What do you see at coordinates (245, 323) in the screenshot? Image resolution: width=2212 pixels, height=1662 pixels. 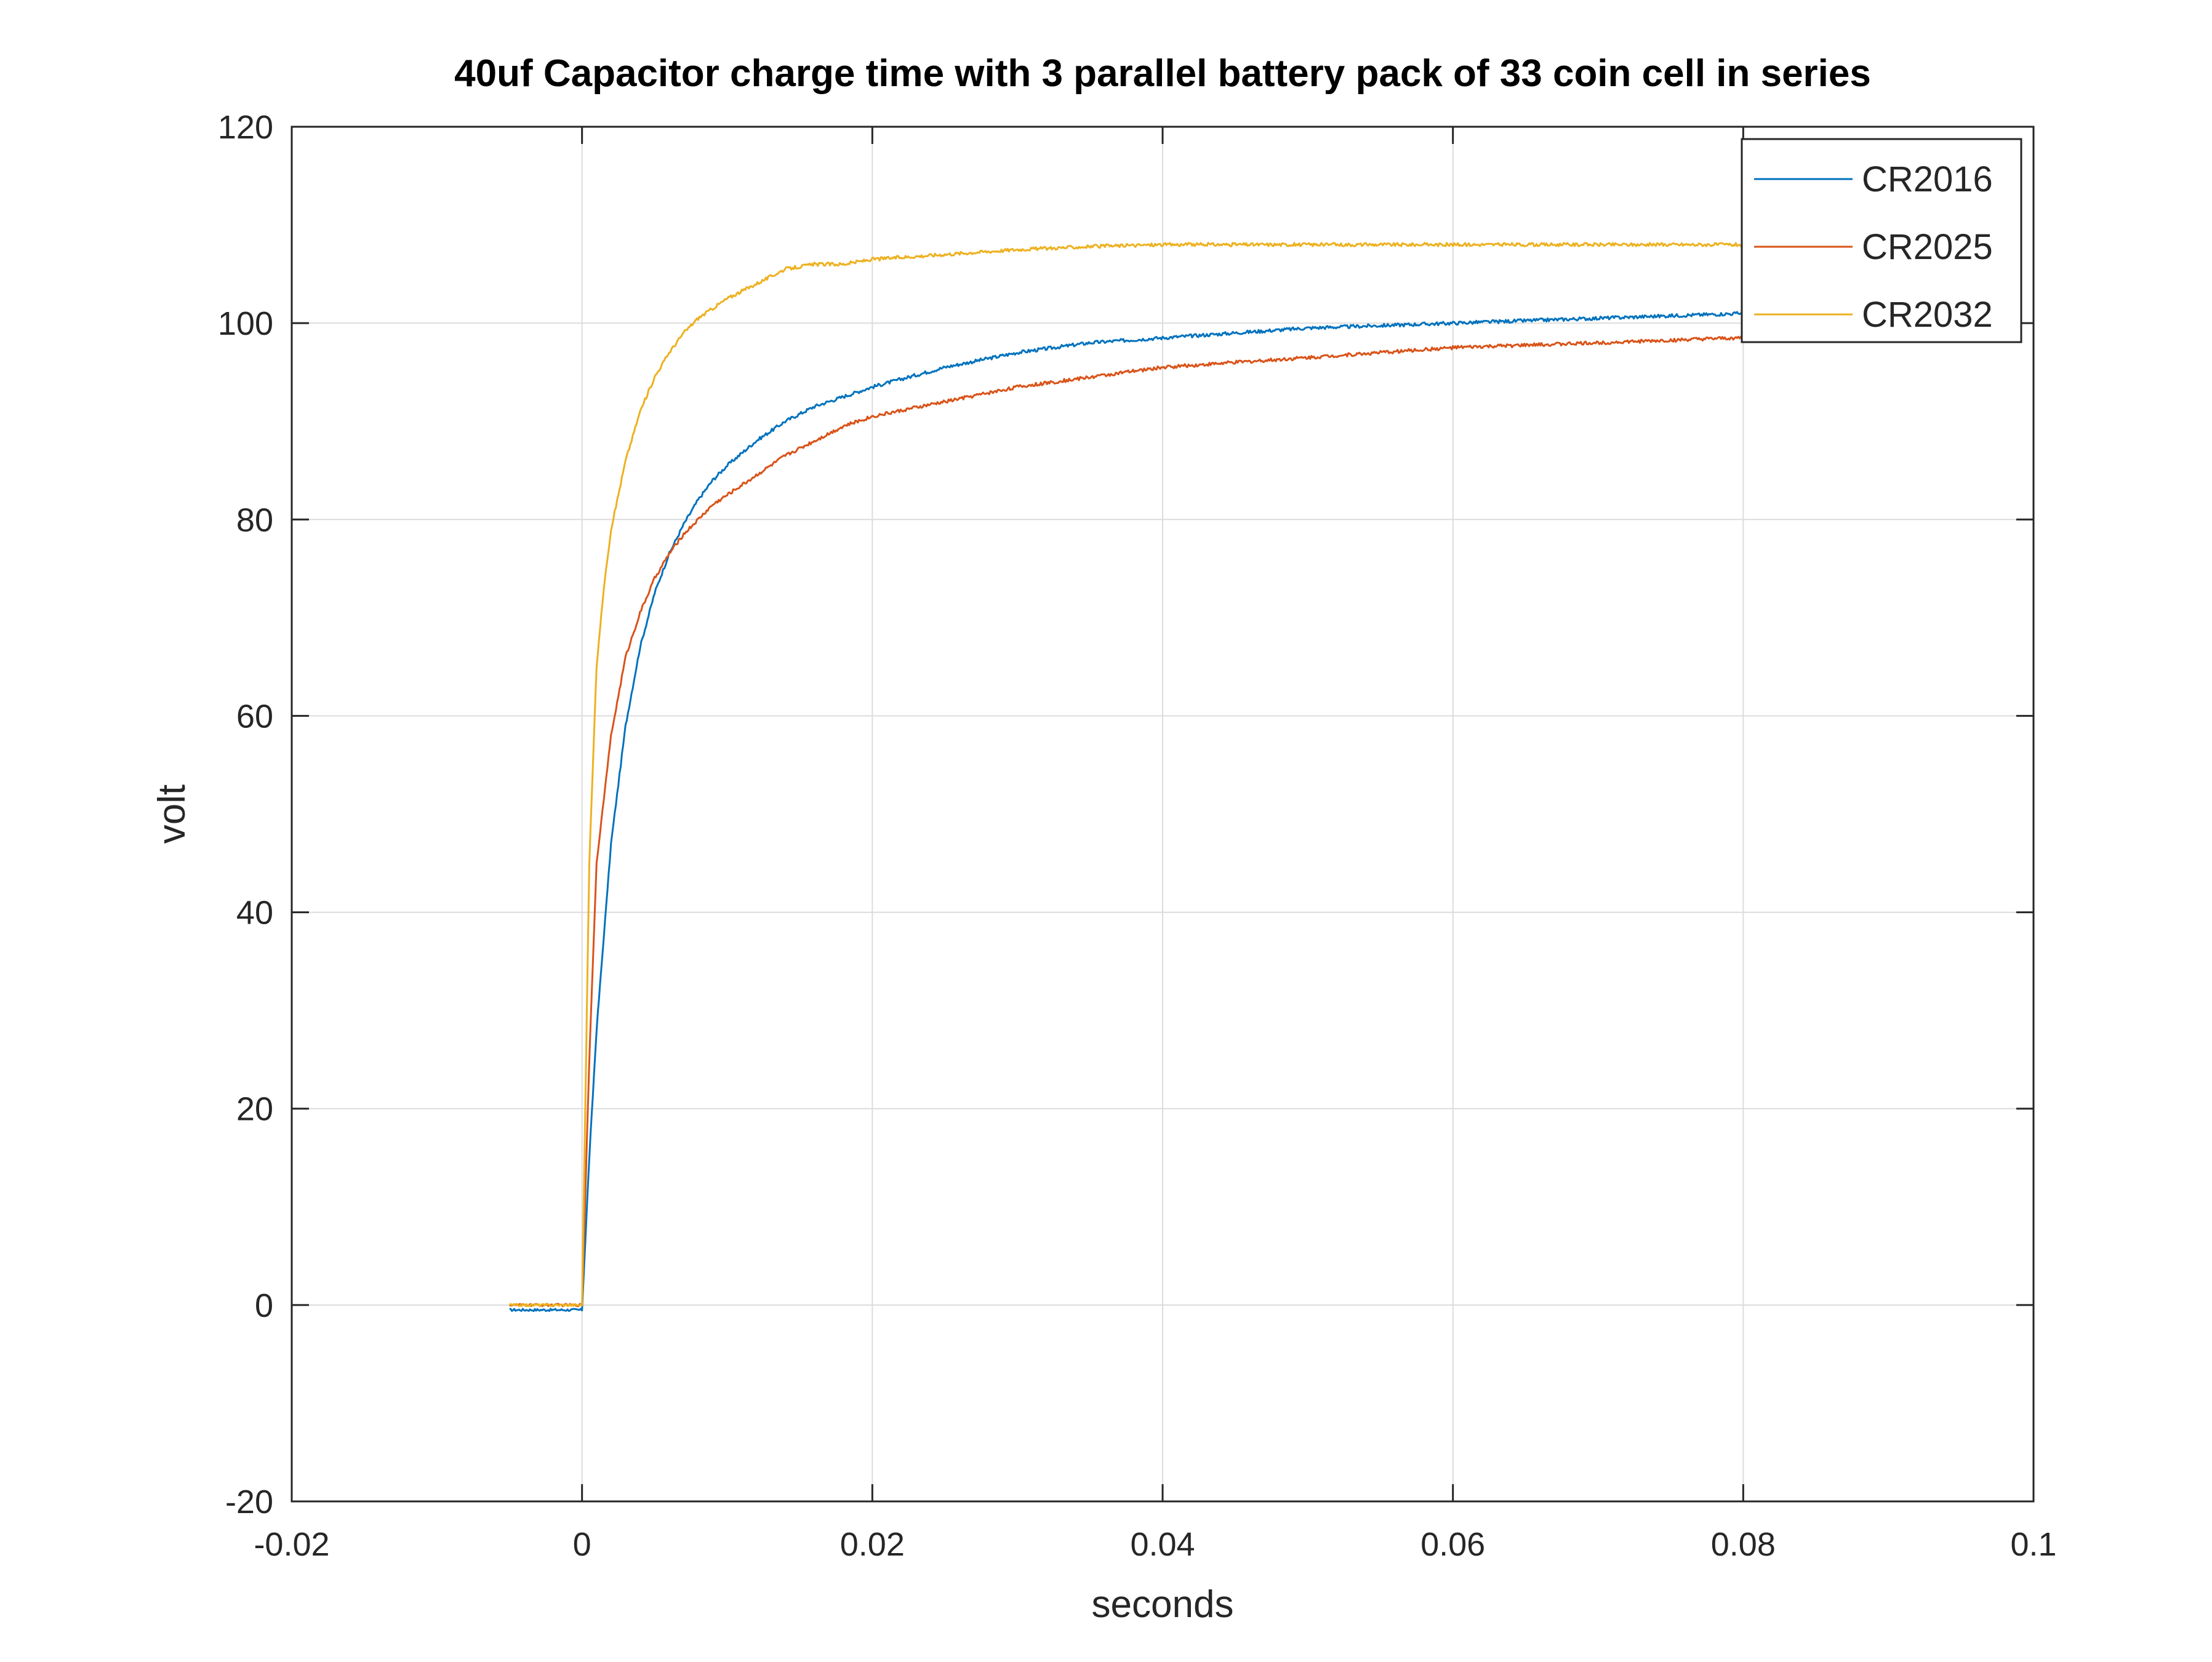 I see `y-tick-label: 100` at bounding box center [245, 323].